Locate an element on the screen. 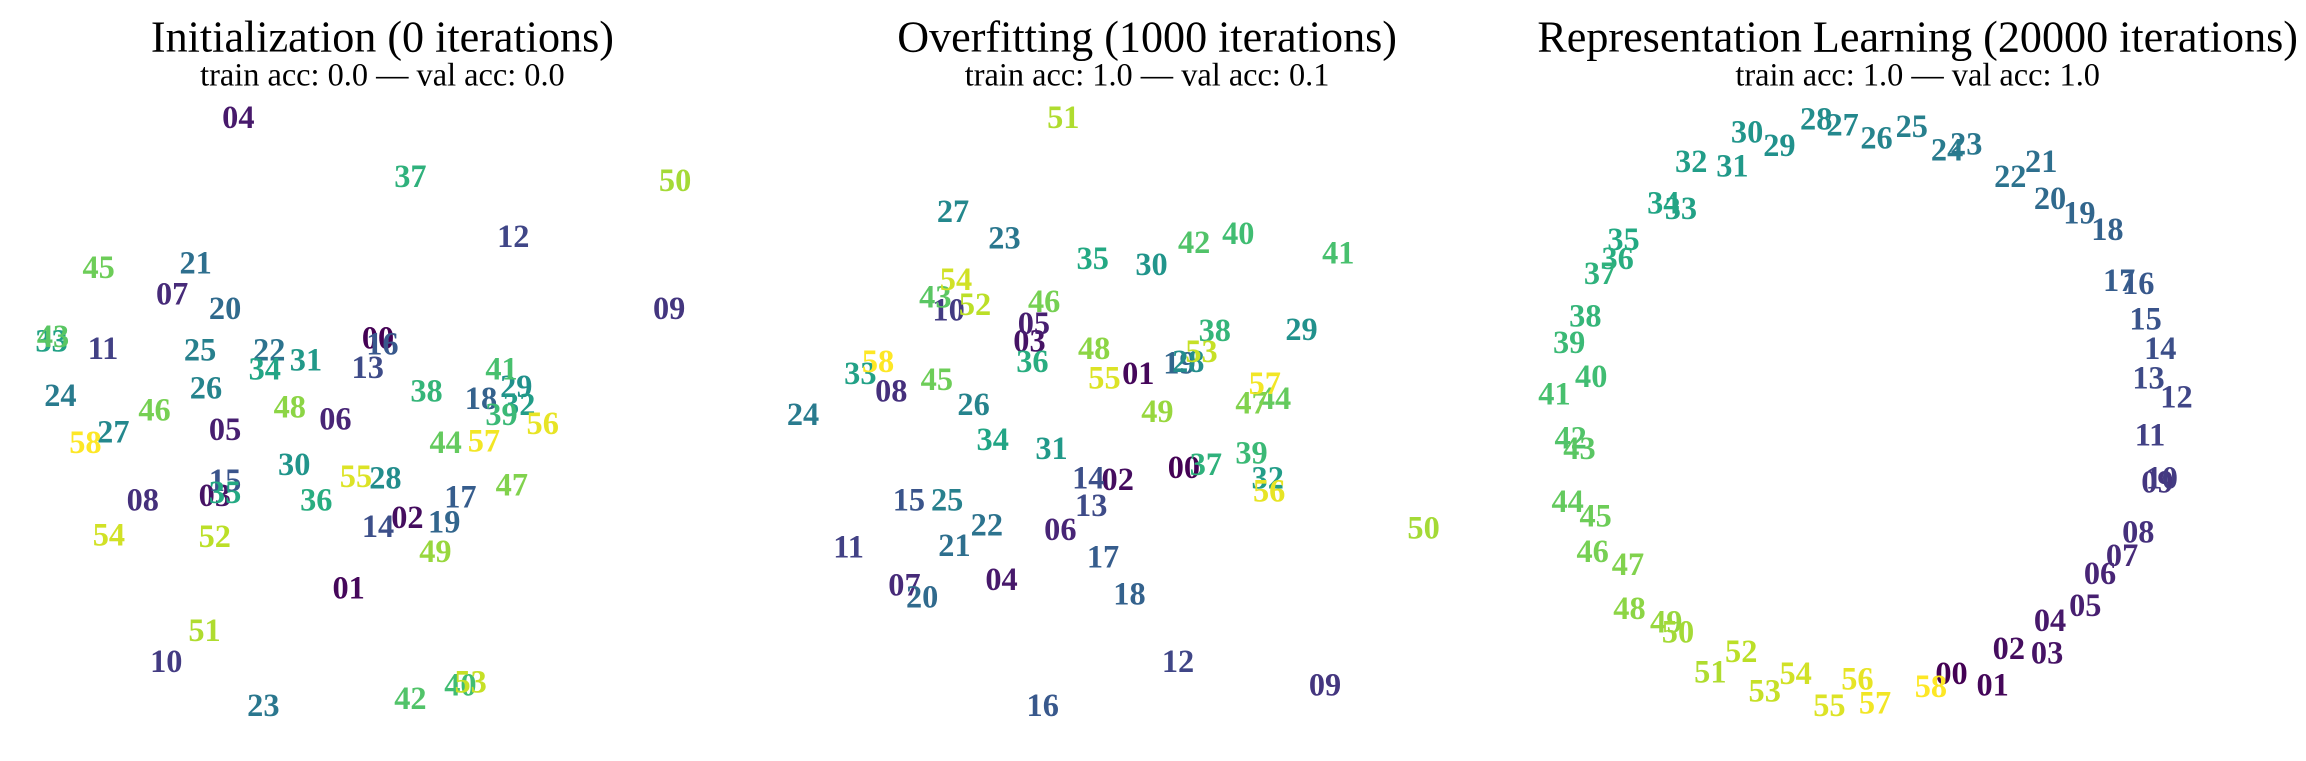  point-label: 56 is located at coordinates (1269, 491).